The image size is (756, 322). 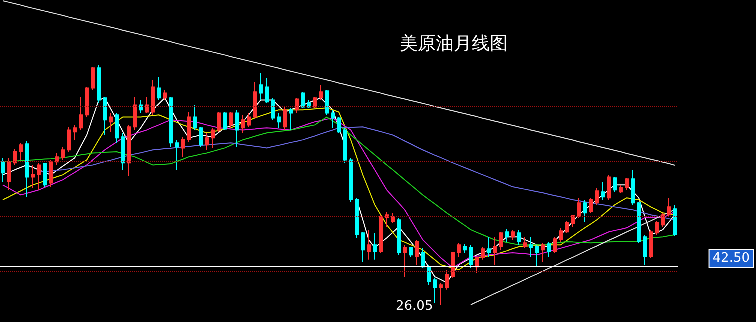 I want to click on annotation: 26.05, so click(x=415, y=306).